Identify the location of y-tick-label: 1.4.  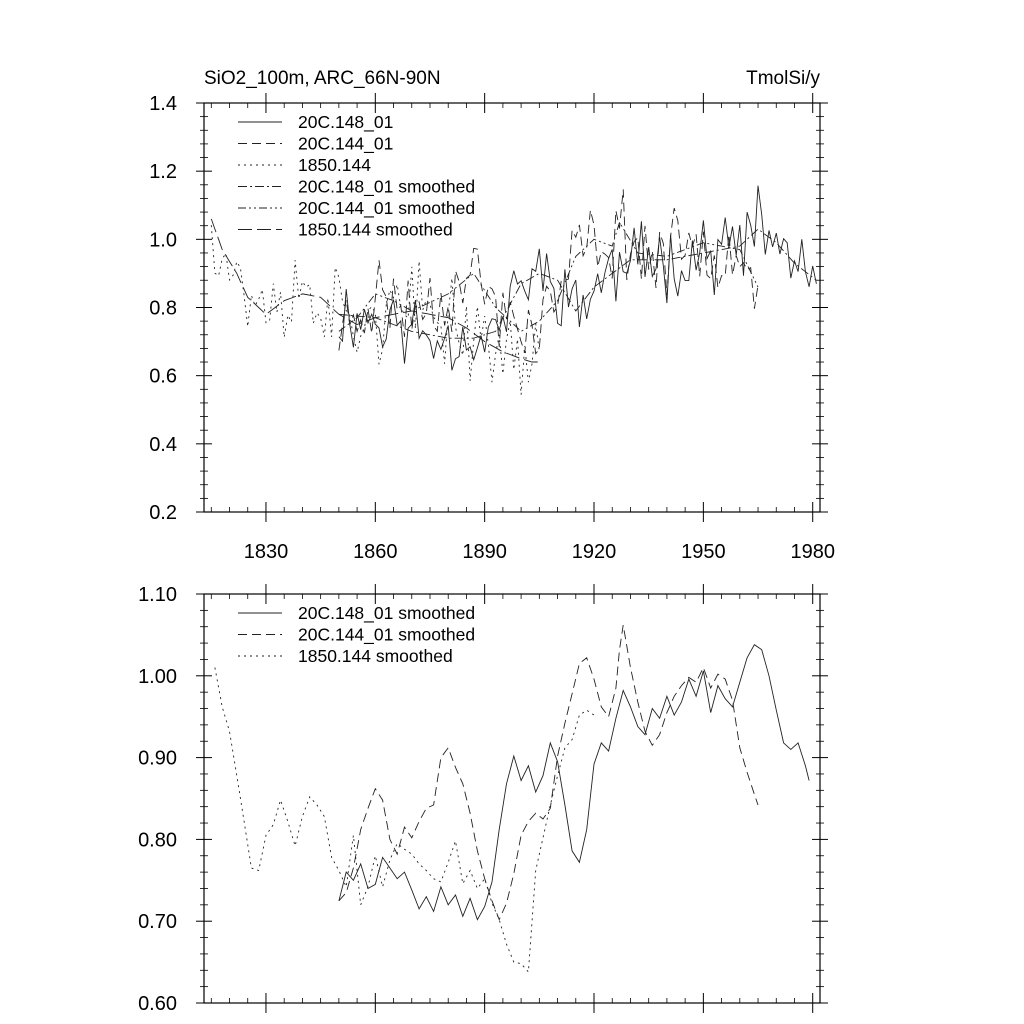
(163, 104).